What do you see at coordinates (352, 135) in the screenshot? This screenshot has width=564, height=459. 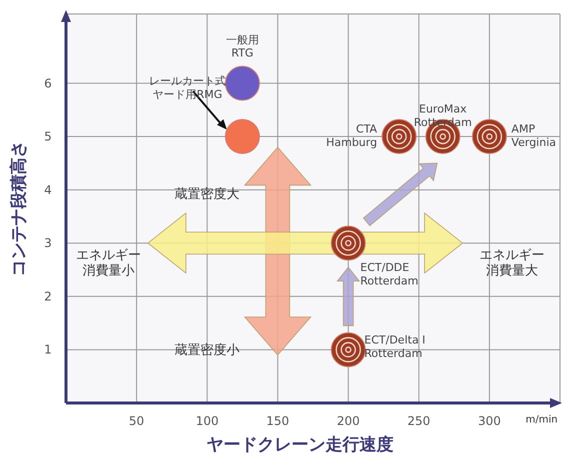 I see `series-label: CTA Hamburg` at bounding box center [352, 135].